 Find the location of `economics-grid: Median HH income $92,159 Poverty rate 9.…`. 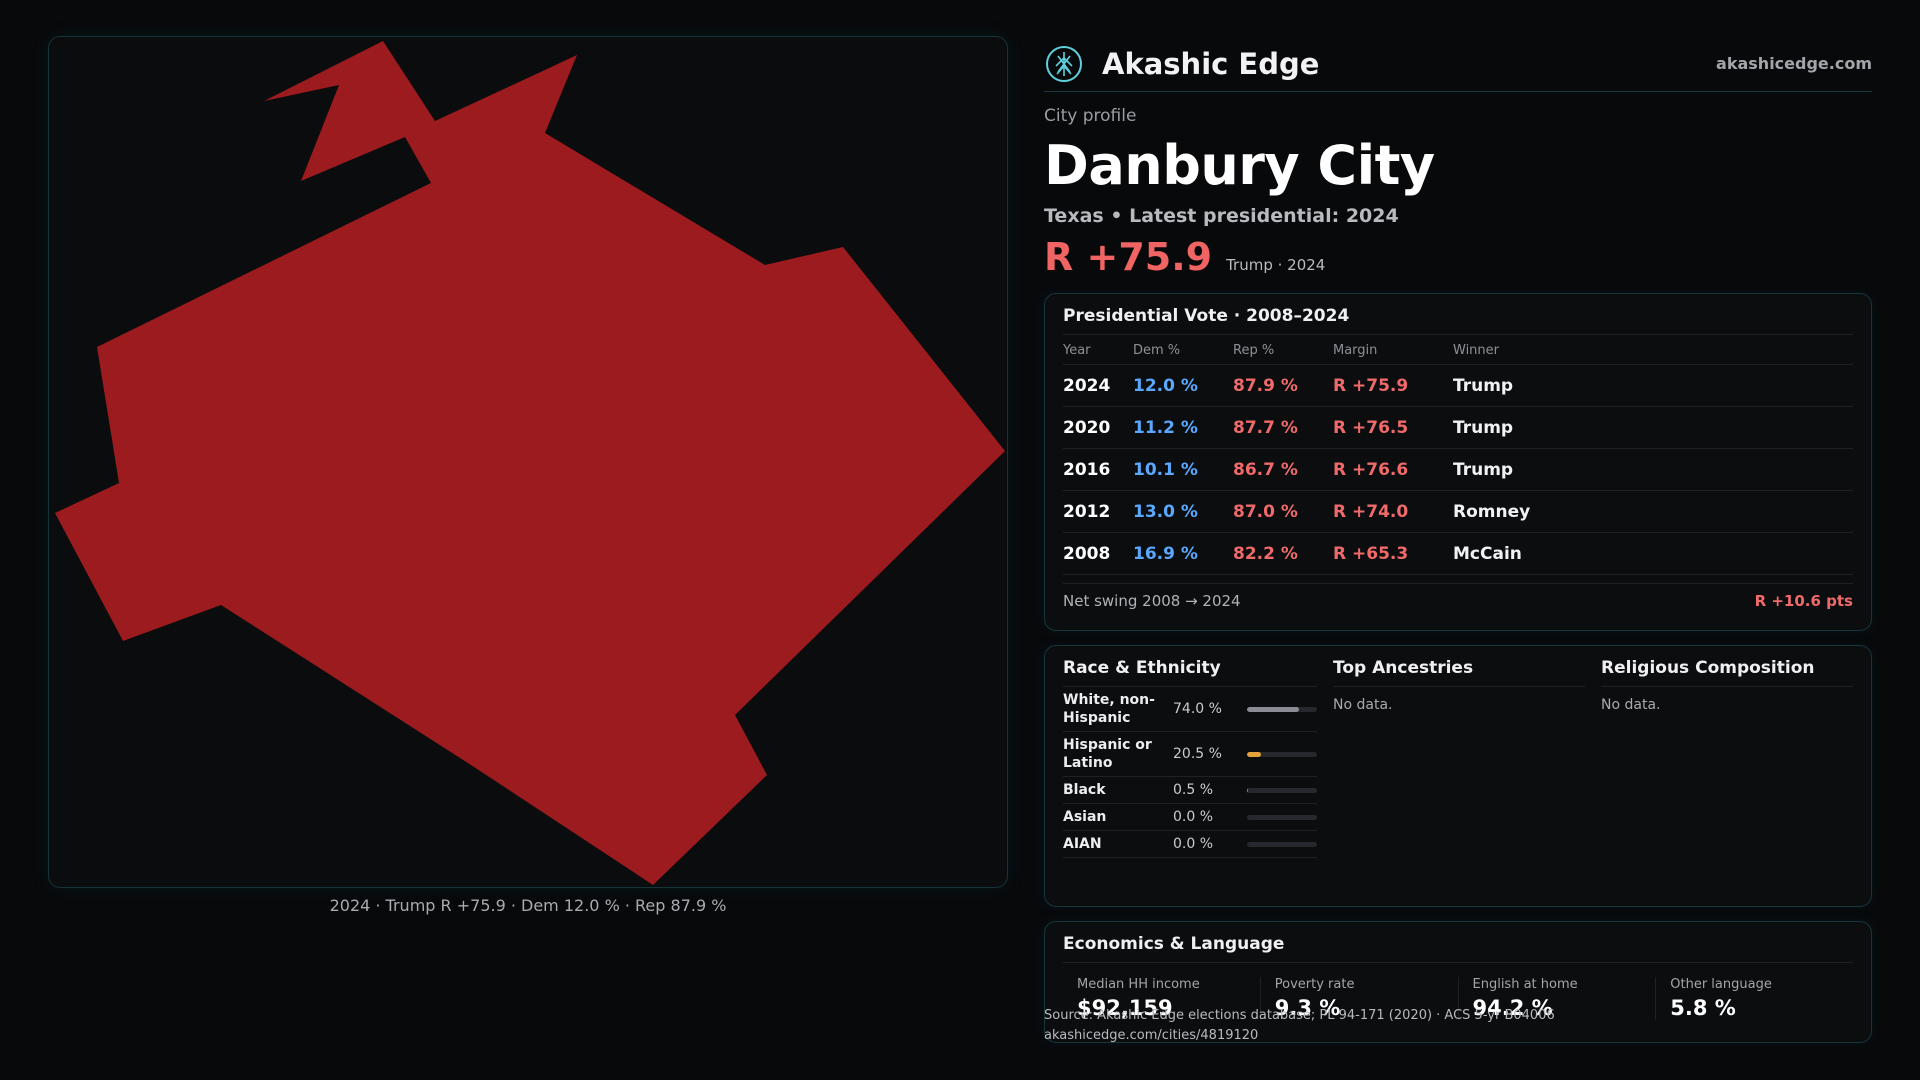

economics-grid: Median HH income $92,159 Poverty rate 9.… is located at coordinates (1458, 998).